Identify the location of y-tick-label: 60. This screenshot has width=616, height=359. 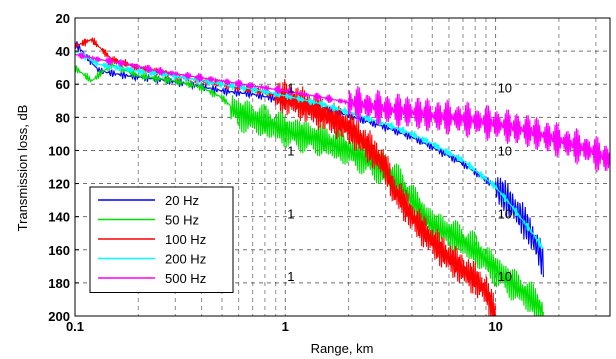
(63, 84).